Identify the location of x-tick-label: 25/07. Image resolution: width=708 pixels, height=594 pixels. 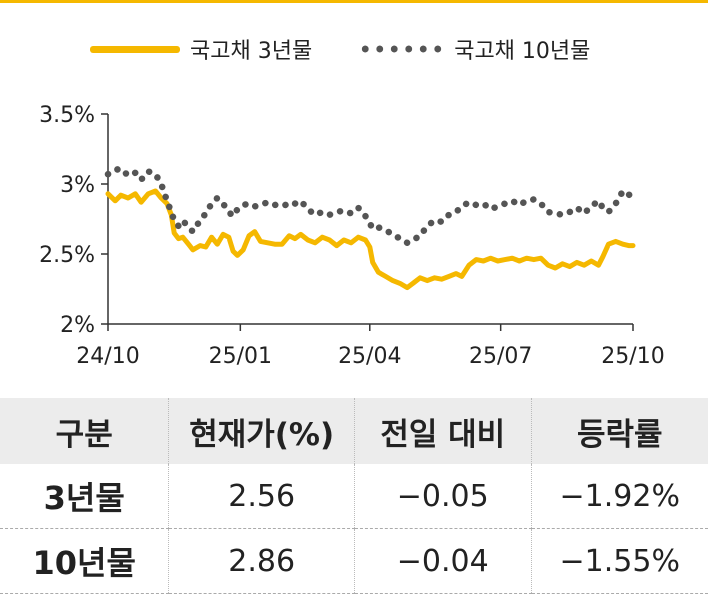
(500, 356).